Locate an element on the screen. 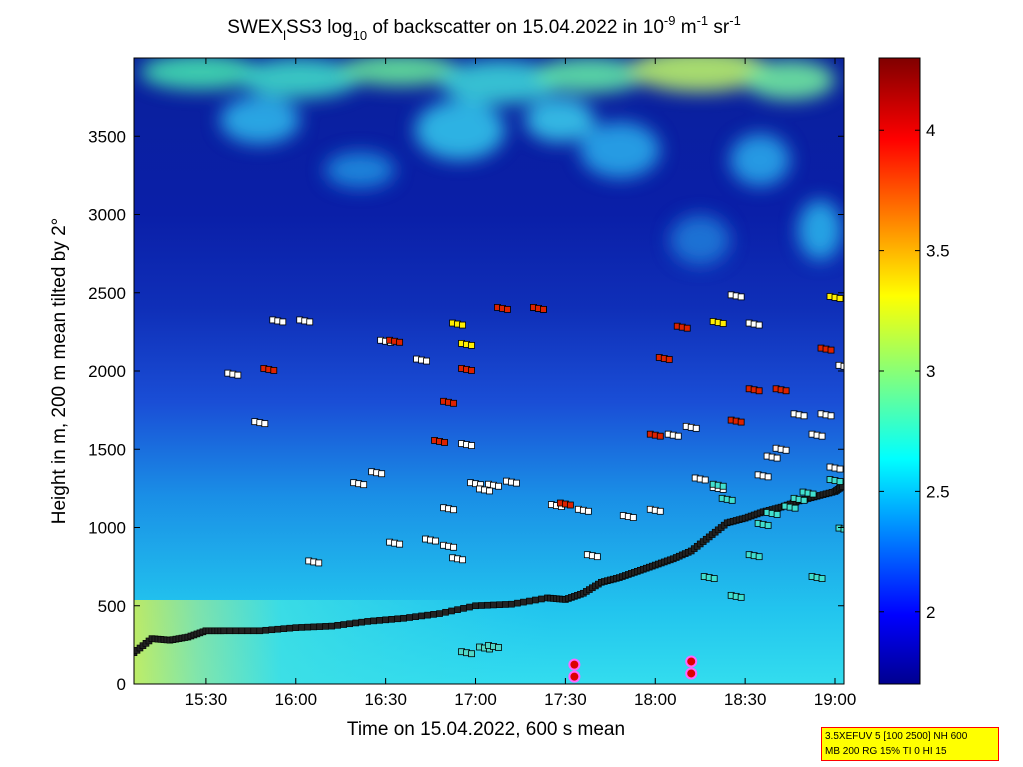 Image resolution: width=1023 pixels, height=767 pixels. colorbar-axis: 2 2.5 3 3.5 4 is located at coordinates (914, 371).